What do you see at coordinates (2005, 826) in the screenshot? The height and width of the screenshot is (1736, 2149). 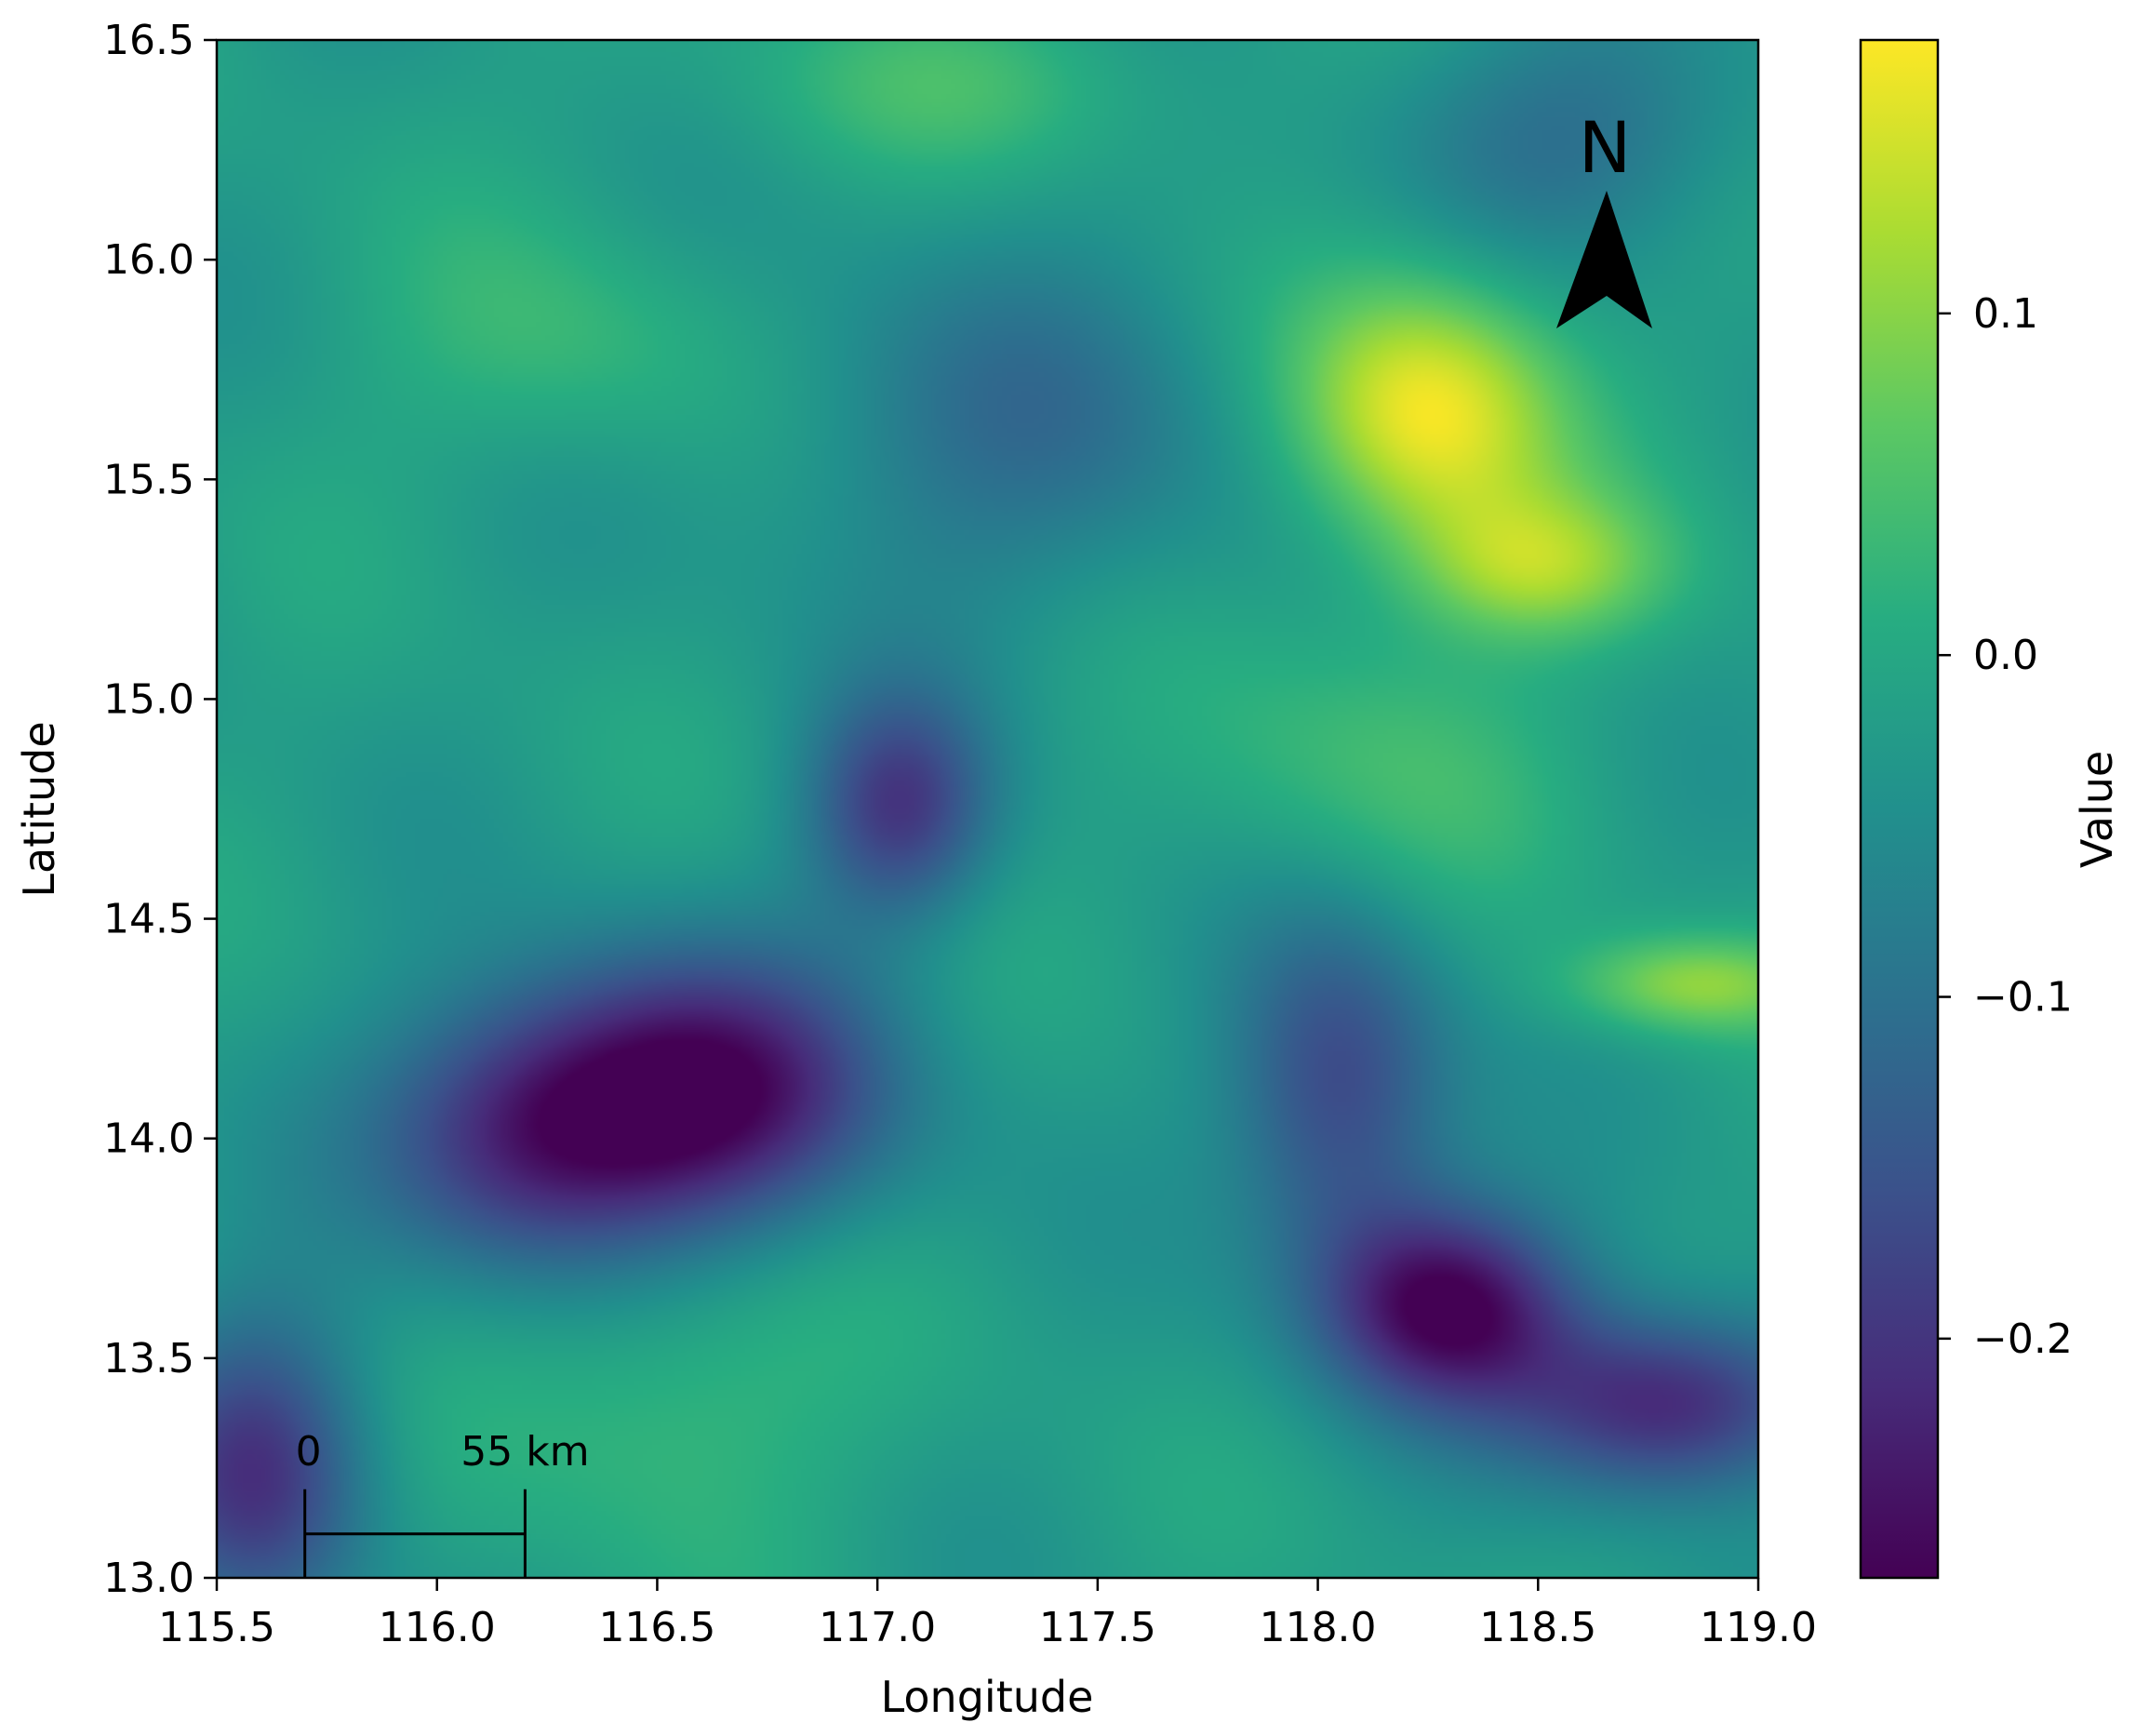 I see `colorbar-ticks: 0.1 0.0 −0.1 −0.2` at bounding box center [2005, 826].